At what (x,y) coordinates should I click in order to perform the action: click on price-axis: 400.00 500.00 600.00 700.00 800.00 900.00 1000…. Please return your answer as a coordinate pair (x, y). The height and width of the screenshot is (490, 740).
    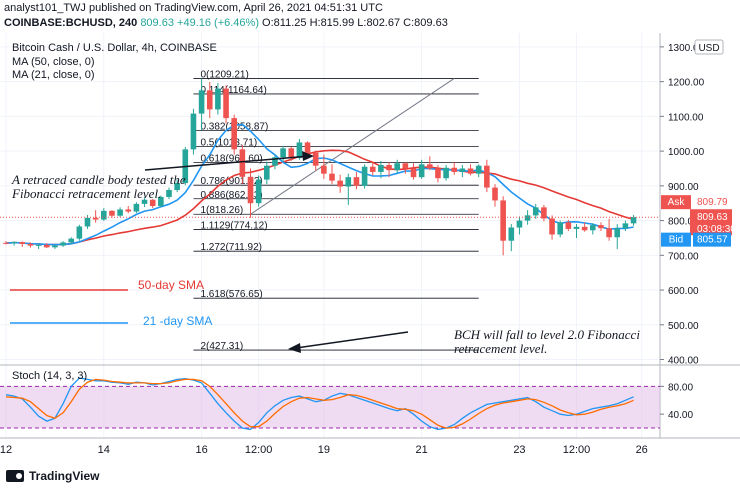
    Looking at the image, I should click on (682, 205).